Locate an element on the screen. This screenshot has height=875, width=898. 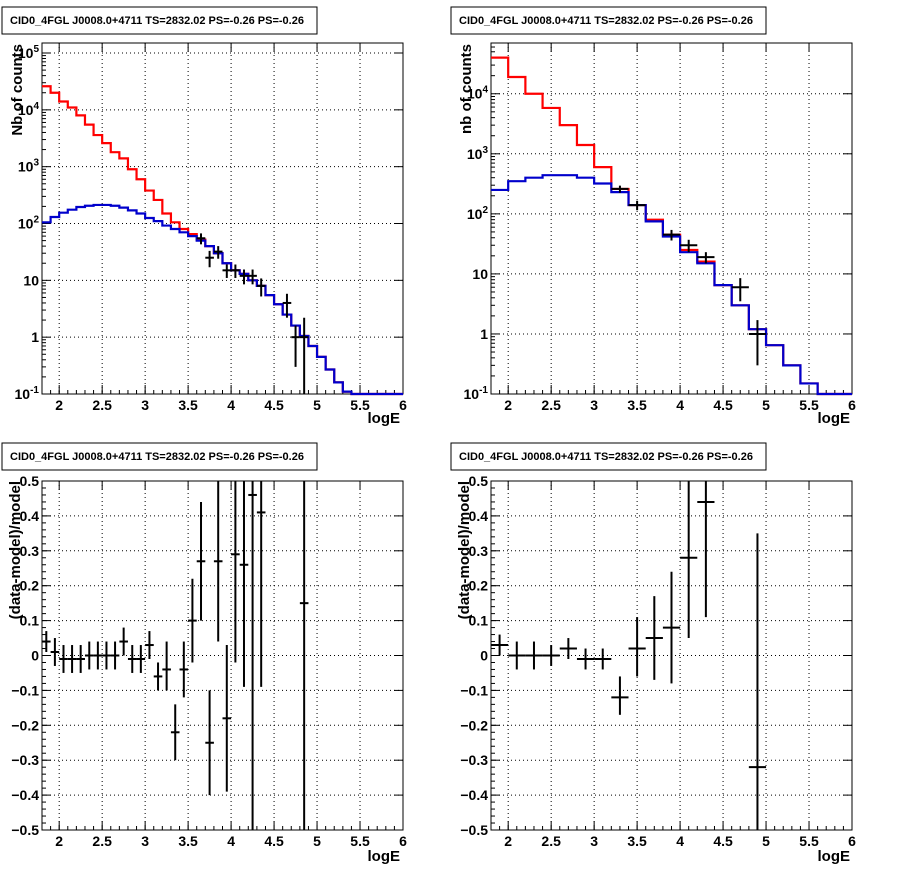
total_model-histogram is located at coordinates (222, 240).